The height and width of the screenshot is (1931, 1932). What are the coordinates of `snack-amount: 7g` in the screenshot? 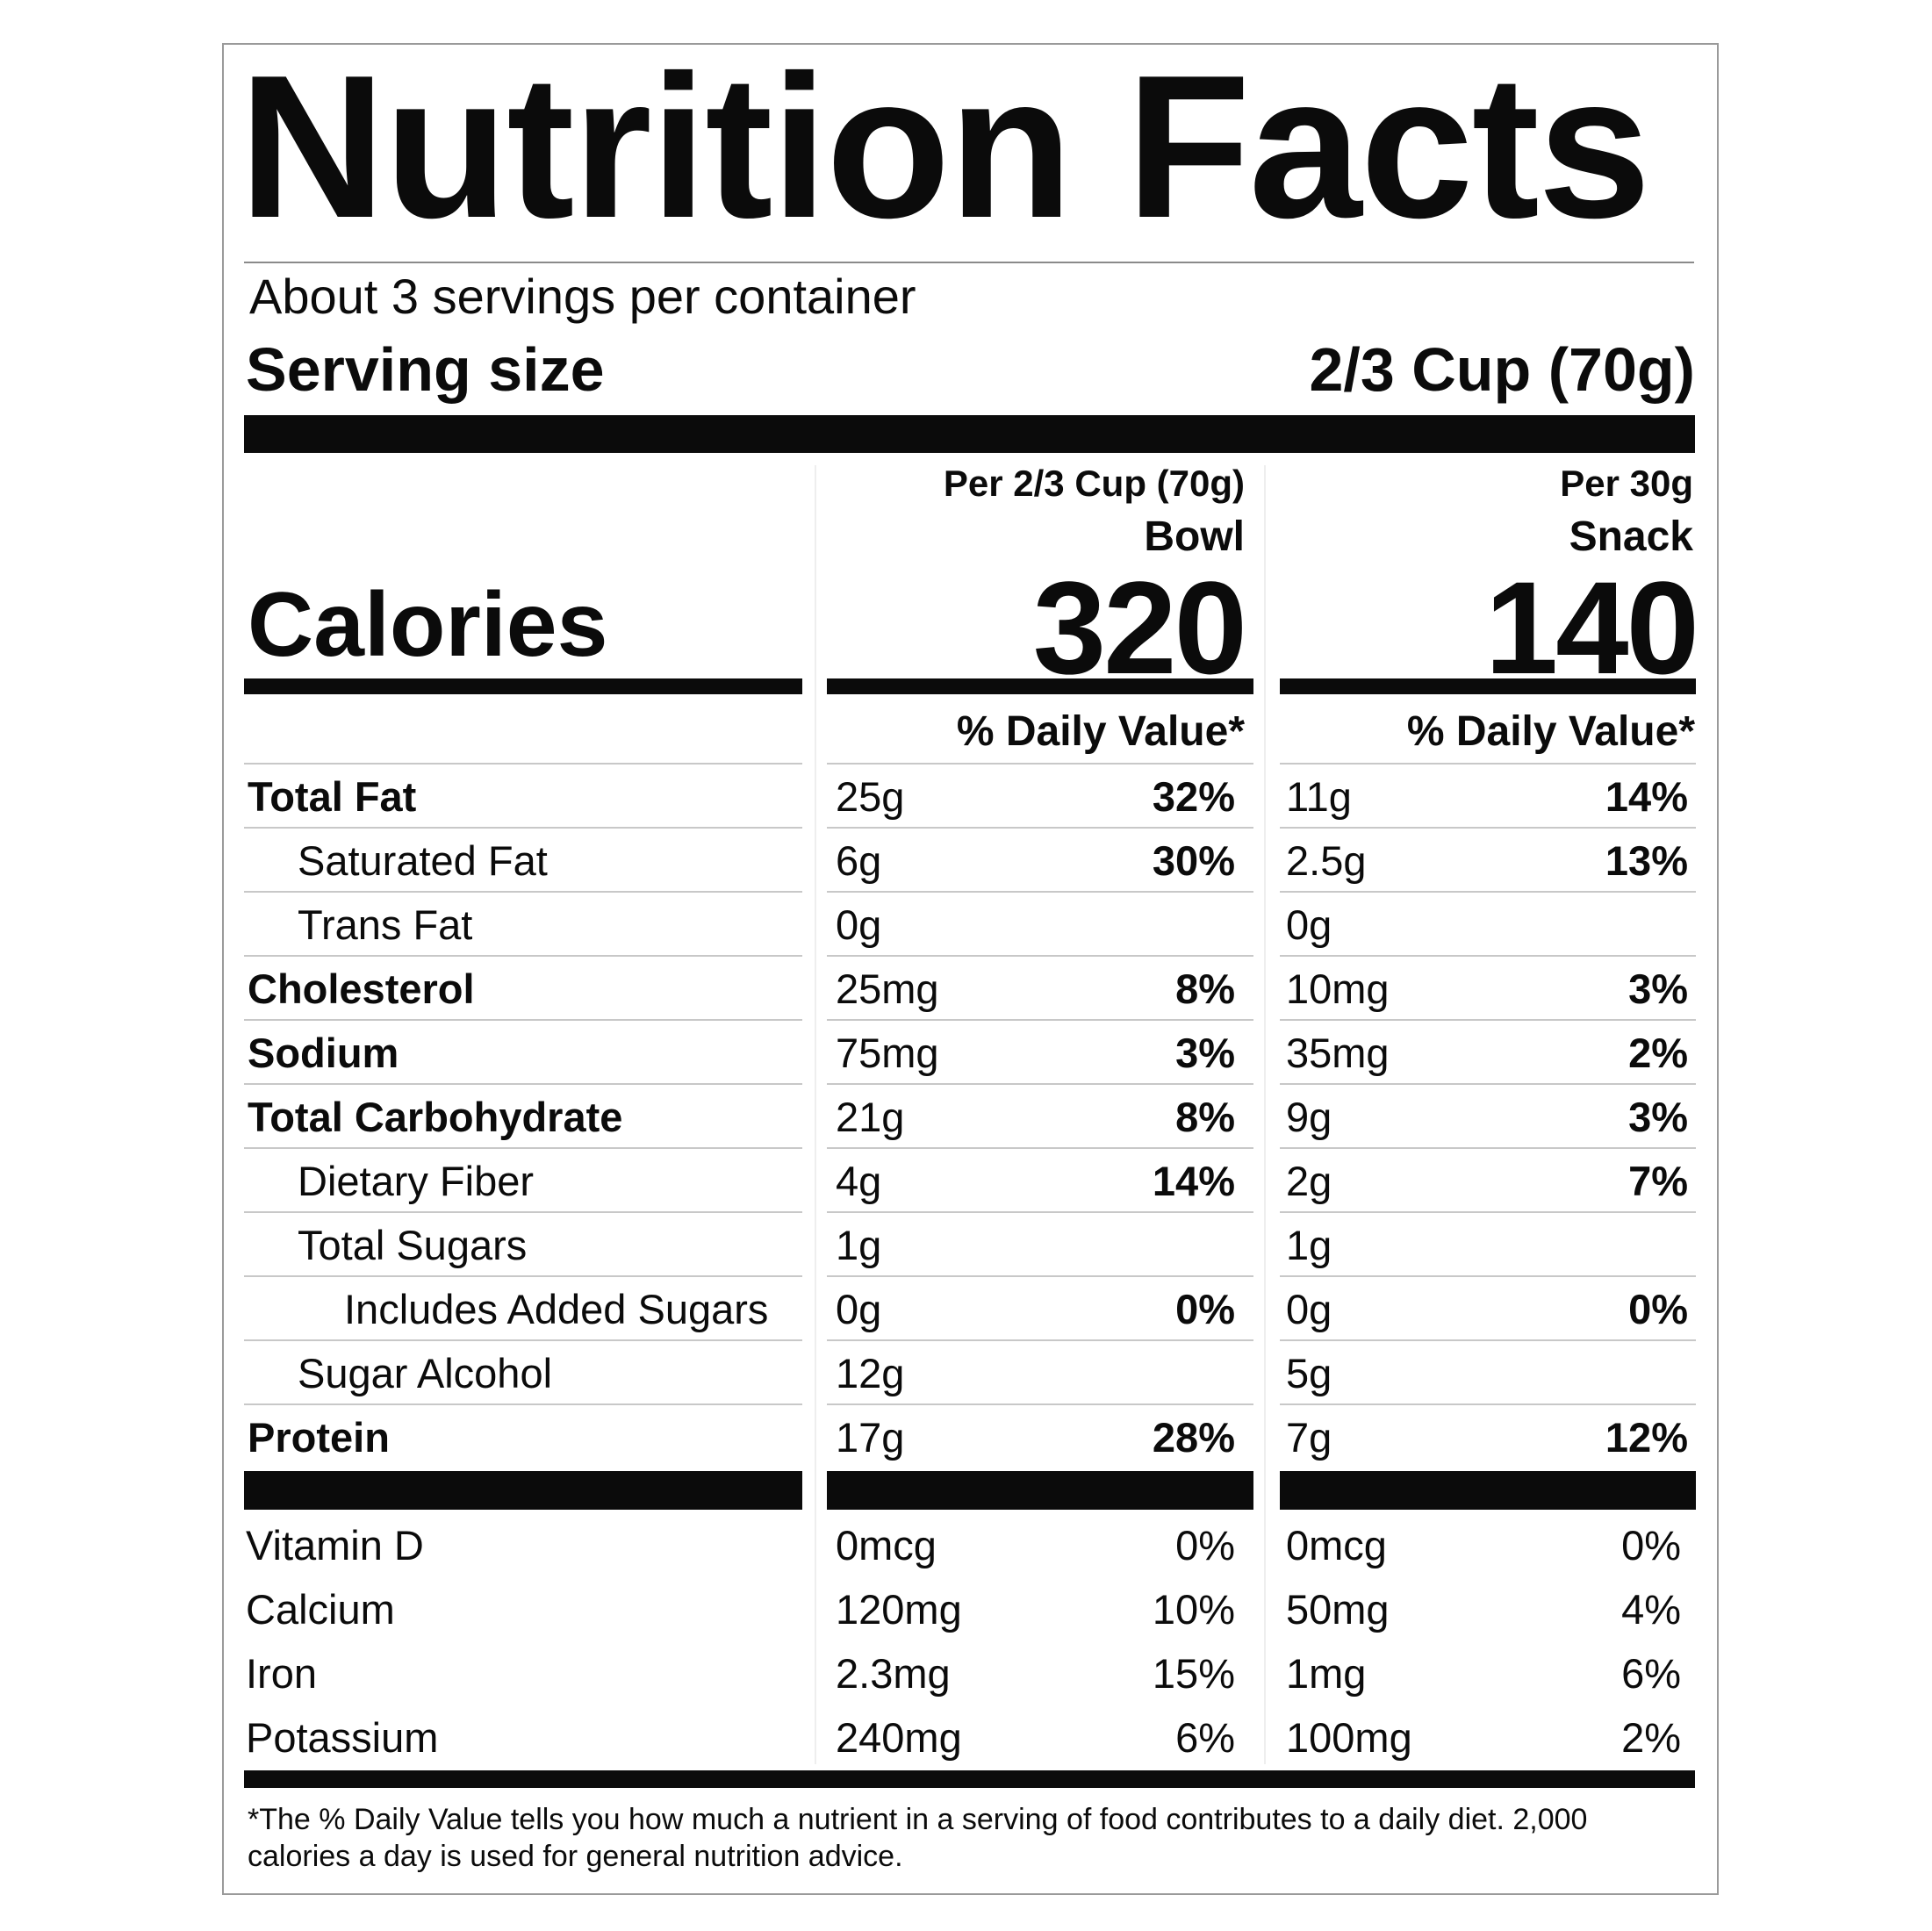 It's located at (1309, 1437).